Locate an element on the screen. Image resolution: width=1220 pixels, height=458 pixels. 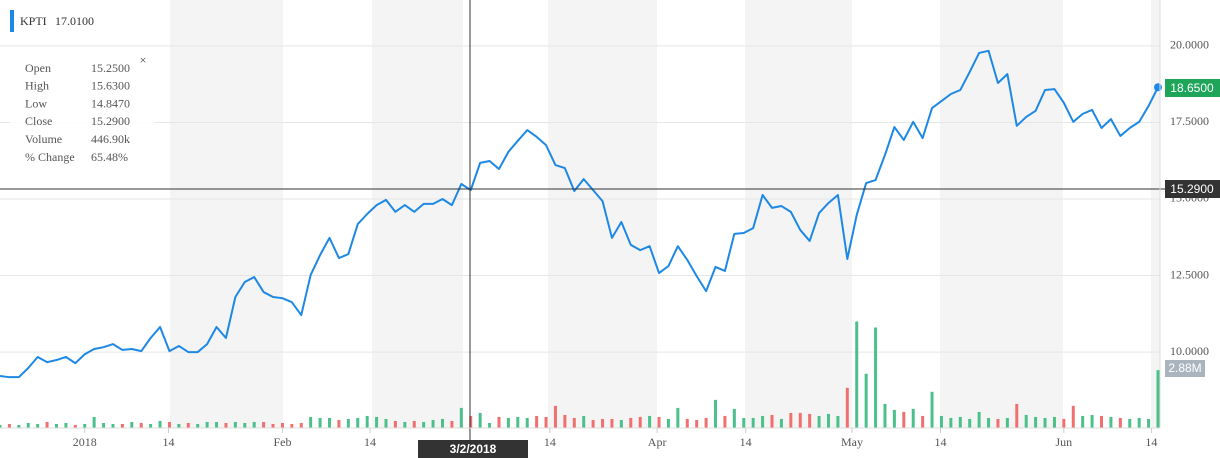
tooltip-value: 14.8470 is located at coordinates (110, 103).